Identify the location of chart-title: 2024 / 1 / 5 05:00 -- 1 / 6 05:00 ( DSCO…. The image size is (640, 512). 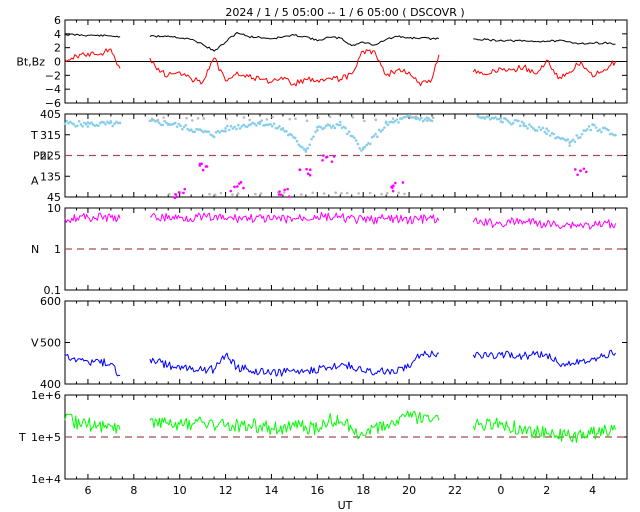
(344, 12).